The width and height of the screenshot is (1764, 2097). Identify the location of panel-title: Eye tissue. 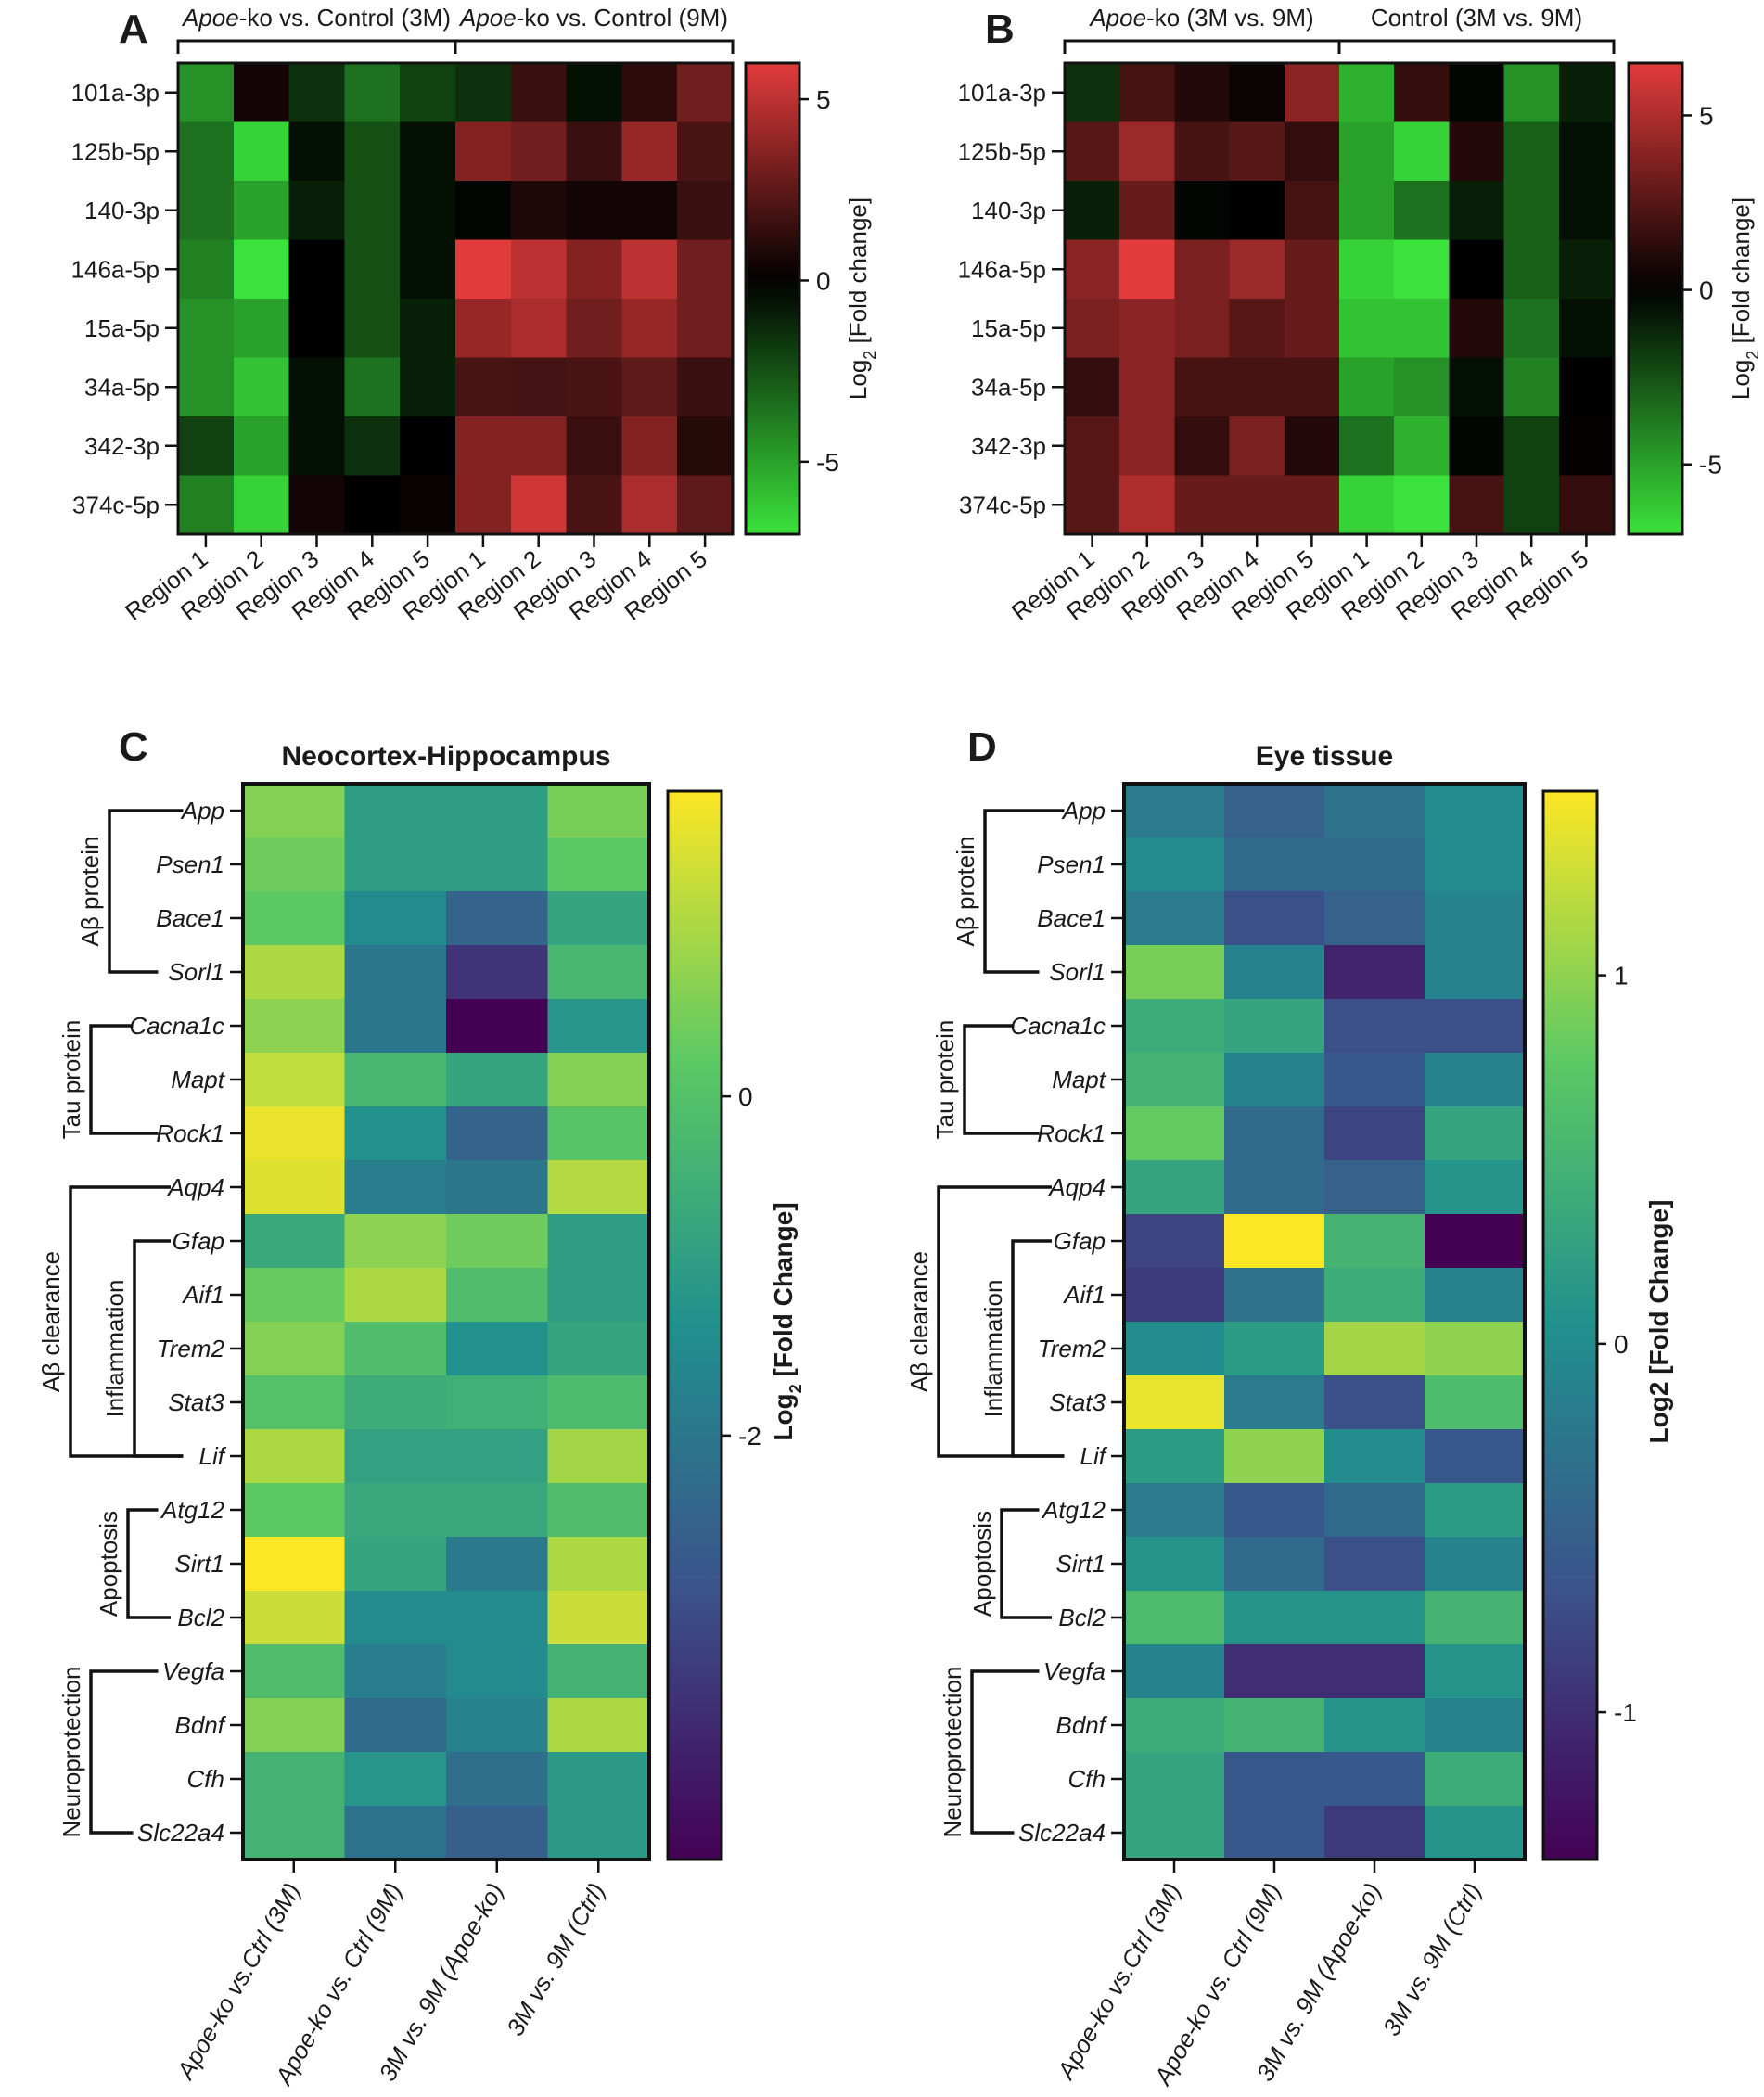
(1324, 756).